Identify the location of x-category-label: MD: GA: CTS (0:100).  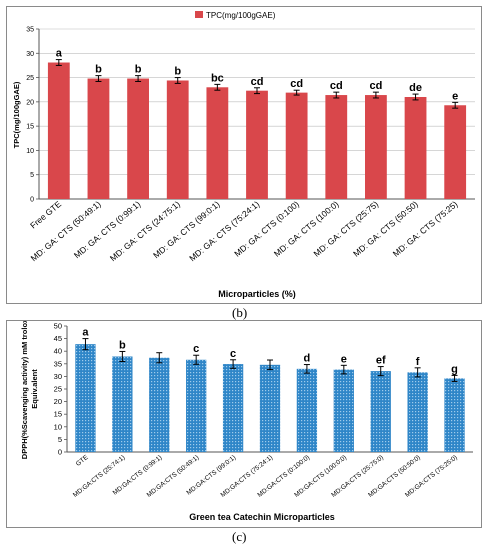
(266, 229).